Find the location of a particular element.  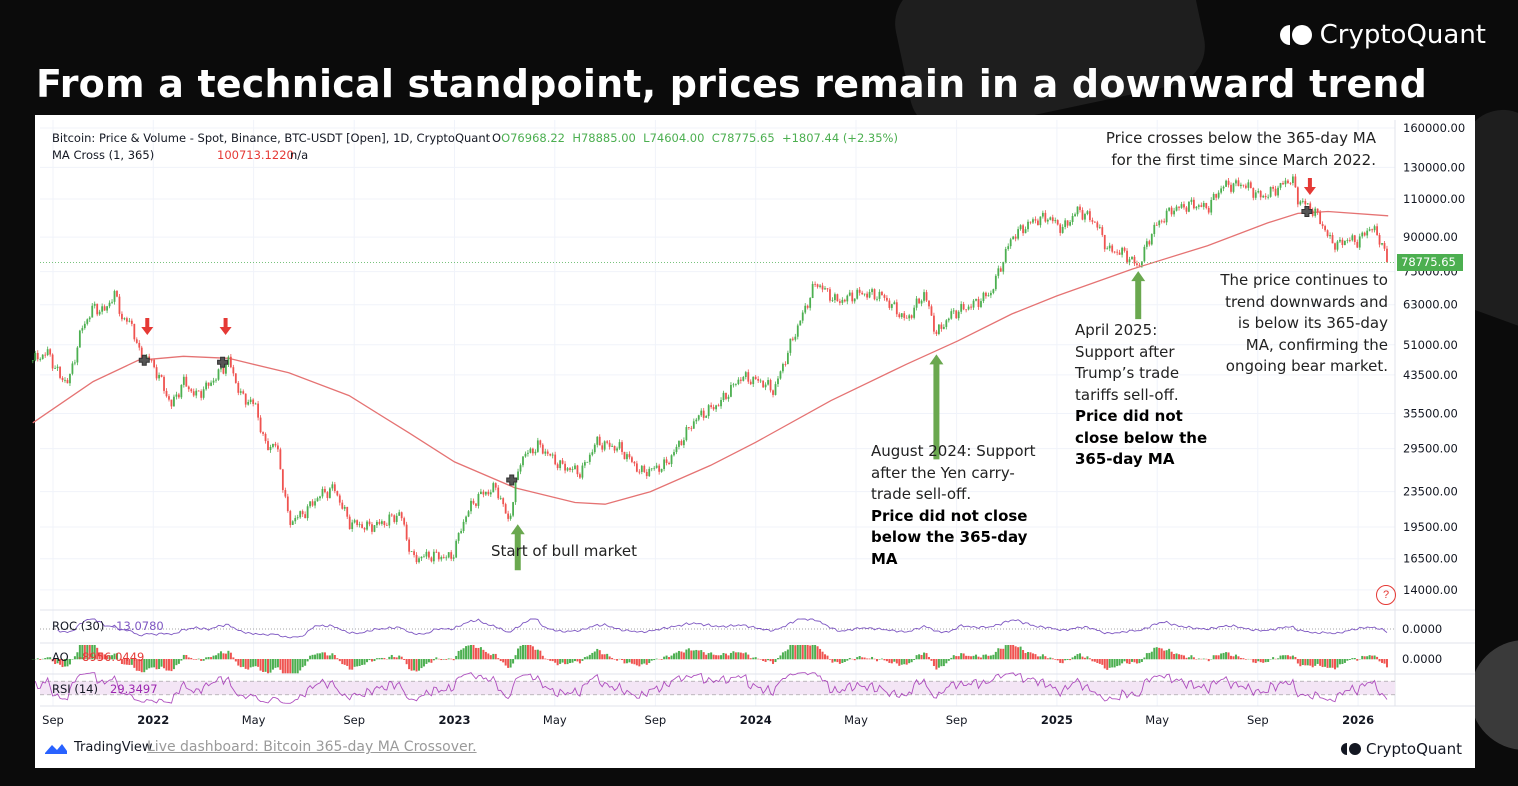

y-tick-label: 14000.00 is located at coordinates (1430, 590).